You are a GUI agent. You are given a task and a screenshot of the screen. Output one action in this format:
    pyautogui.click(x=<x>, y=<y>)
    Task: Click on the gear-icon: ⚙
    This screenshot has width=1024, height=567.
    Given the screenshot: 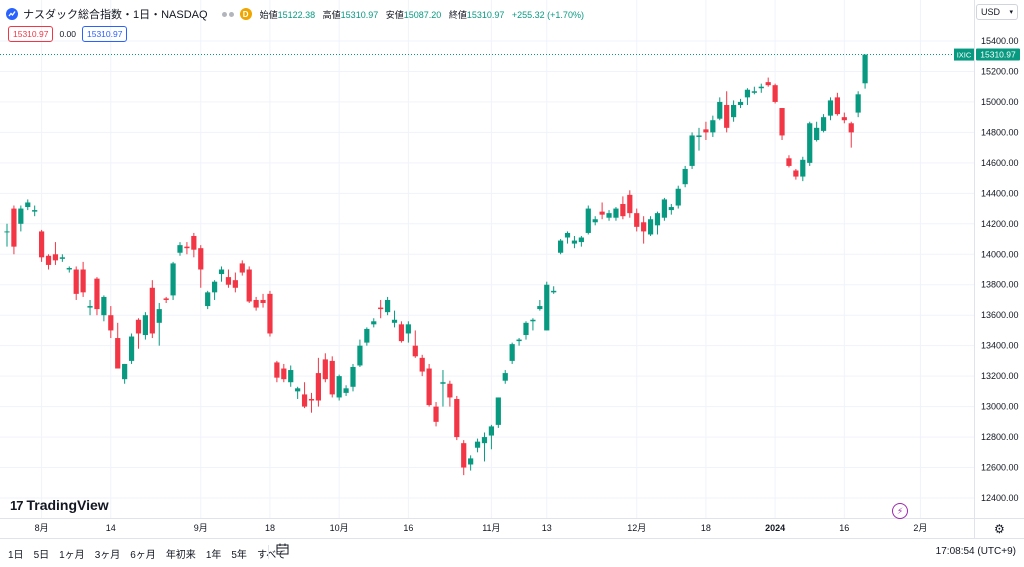 What is the action you would take?
    pyautogui.click(x=999, y=529)
    